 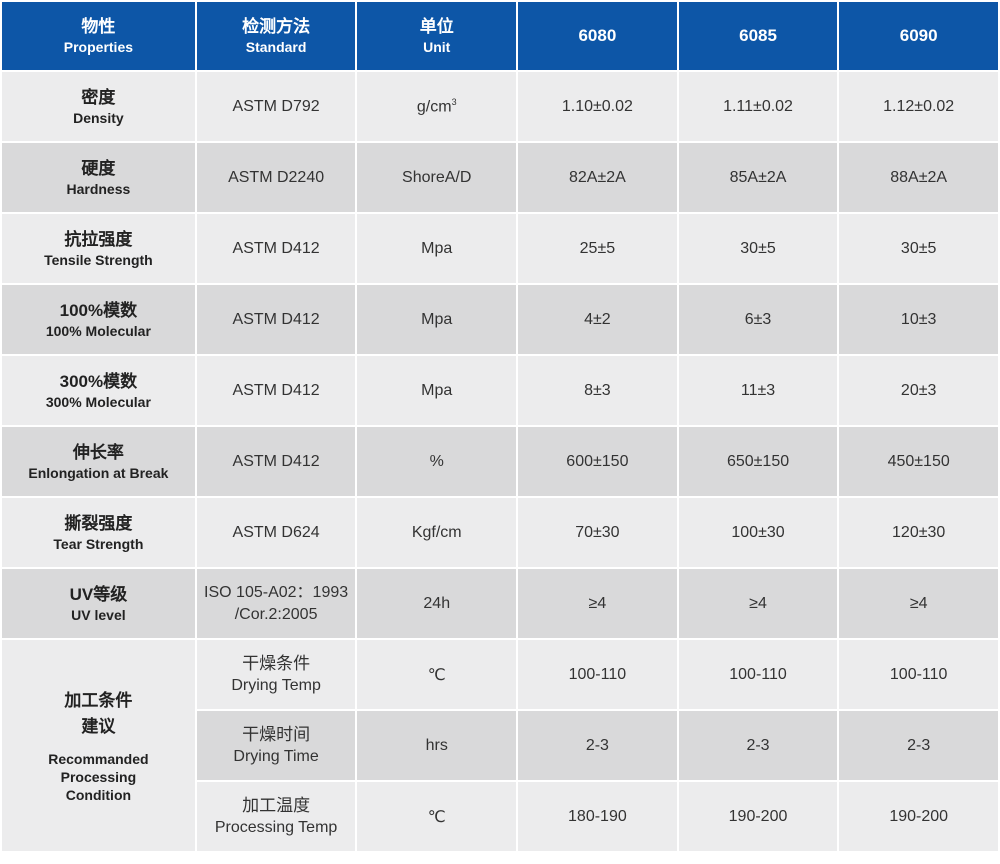 What do you see at coordinates (98, 614) in the screenshot?
I see `property-en: UV level` at bounding box center [98, 614].